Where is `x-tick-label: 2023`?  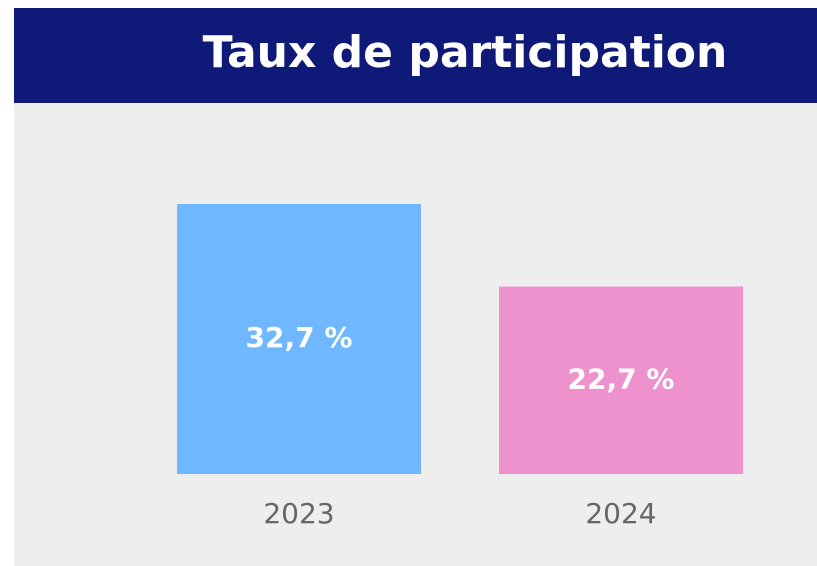 x-tick-label: 2023 is located at coordinates (298, 513).